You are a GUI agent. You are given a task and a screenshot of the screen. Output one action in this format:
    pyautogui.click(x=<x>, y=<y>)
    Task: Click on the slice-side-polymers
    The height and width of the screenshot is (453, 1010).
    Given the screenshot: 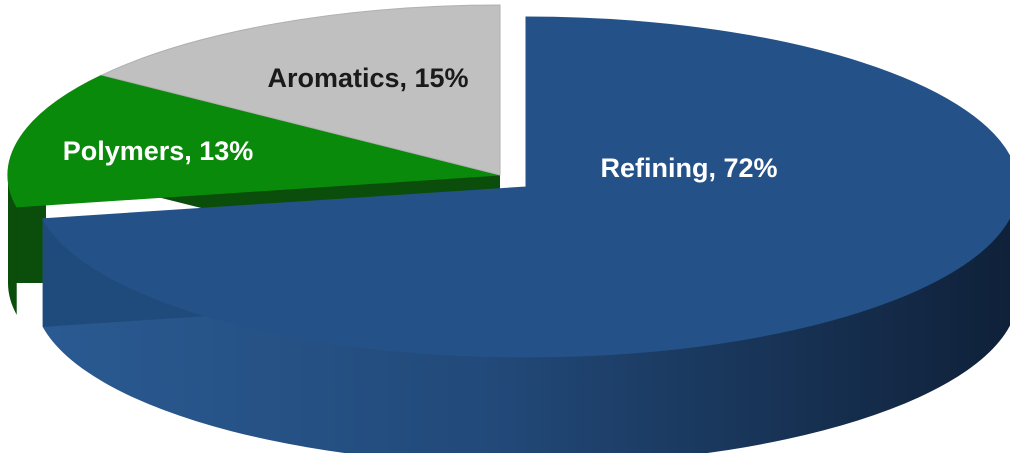 What is the action you would take?
    pyautogui.click(x=12, y=245)
    